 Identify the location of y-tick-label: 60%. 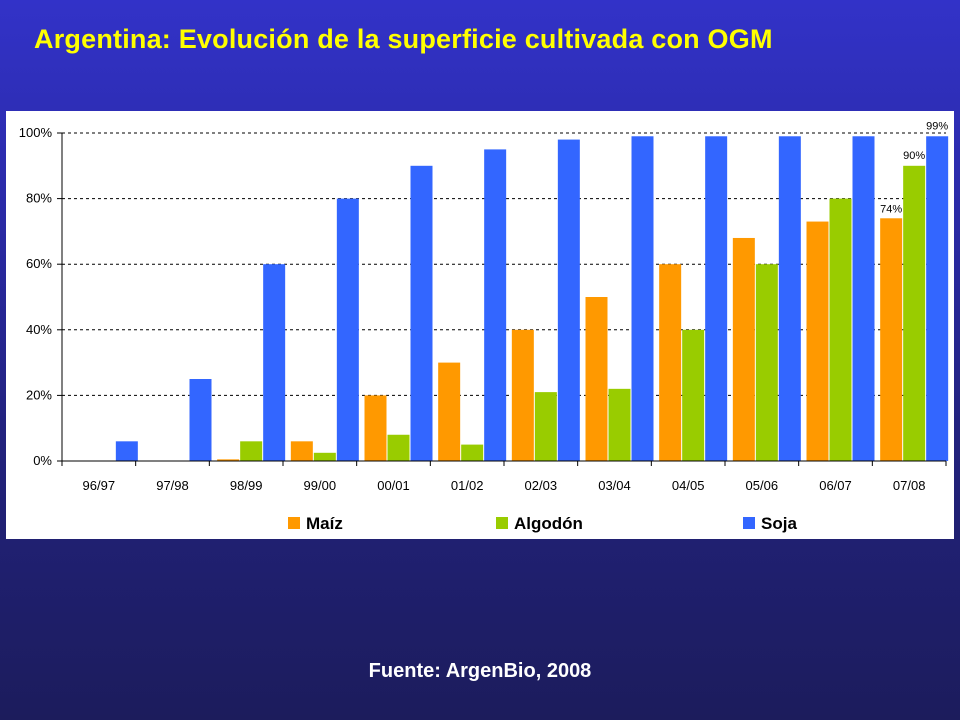
(39, 263).